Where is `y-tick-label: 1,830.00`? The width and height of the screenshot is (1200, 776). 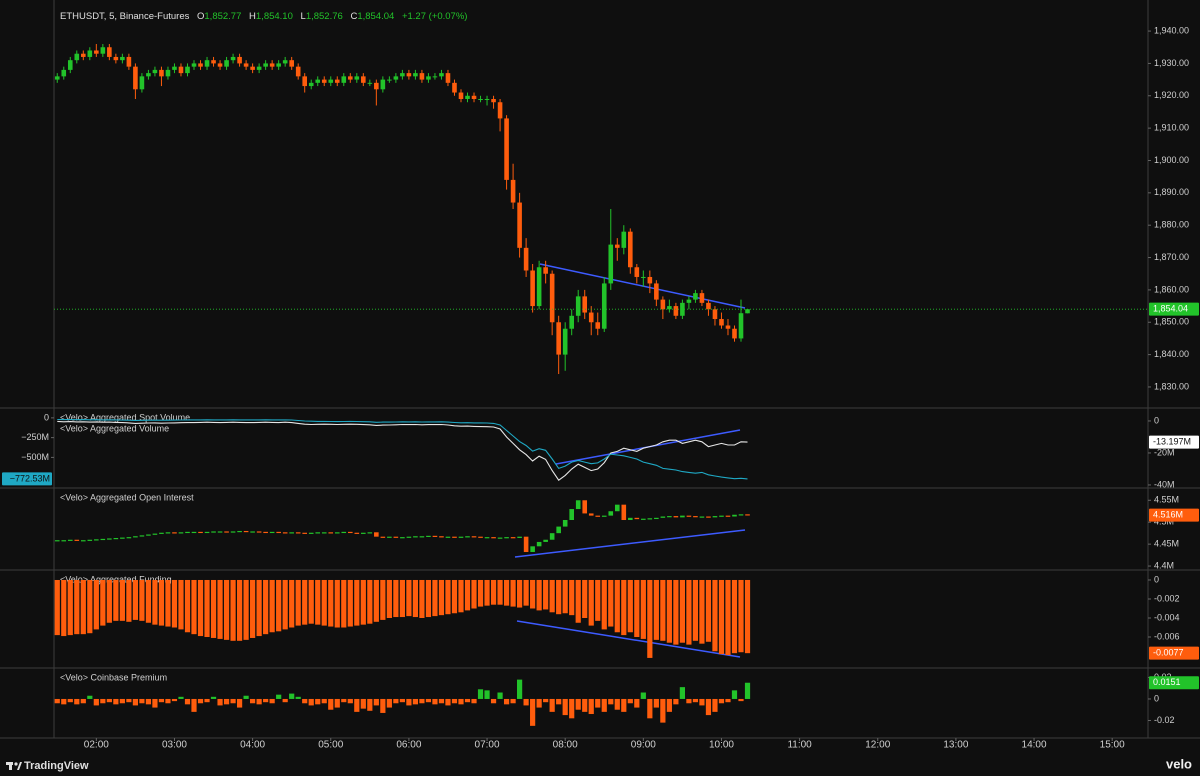 y-tick-label: 1,830.00 is located at coordinates (1171, 386).